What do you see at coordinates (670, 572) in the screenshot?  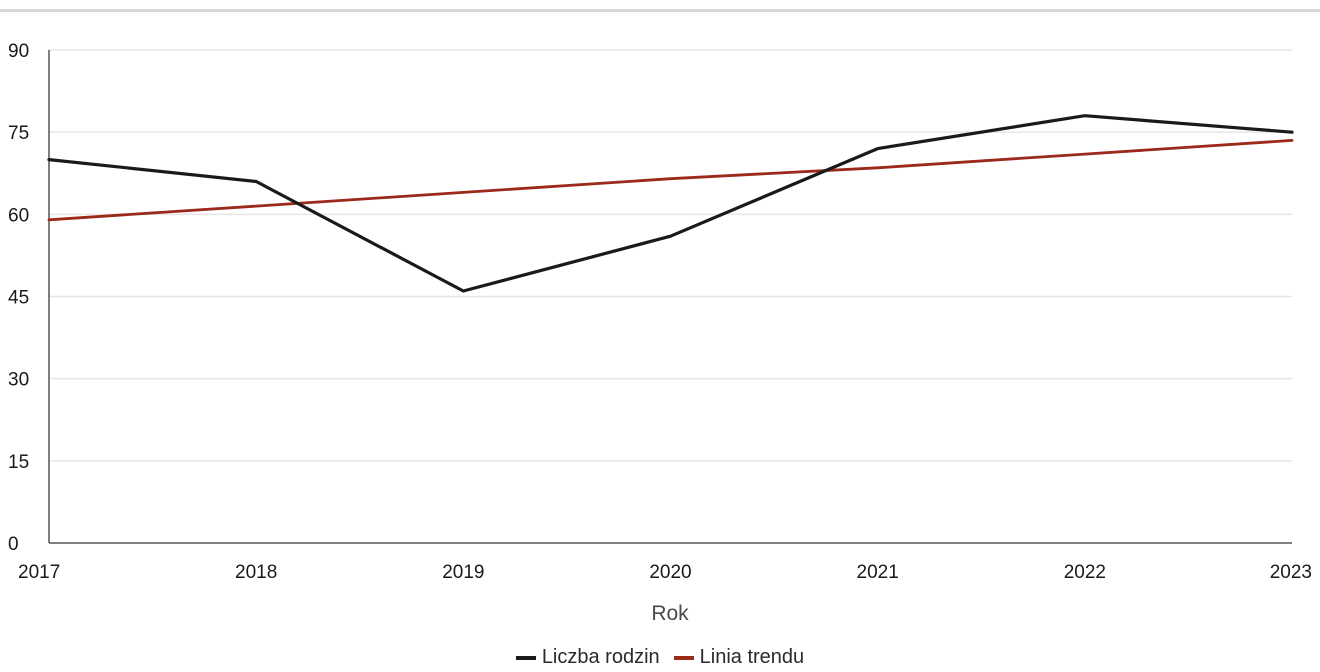 I see `x-tick-label: 2020` at bounding box center [670, 572].